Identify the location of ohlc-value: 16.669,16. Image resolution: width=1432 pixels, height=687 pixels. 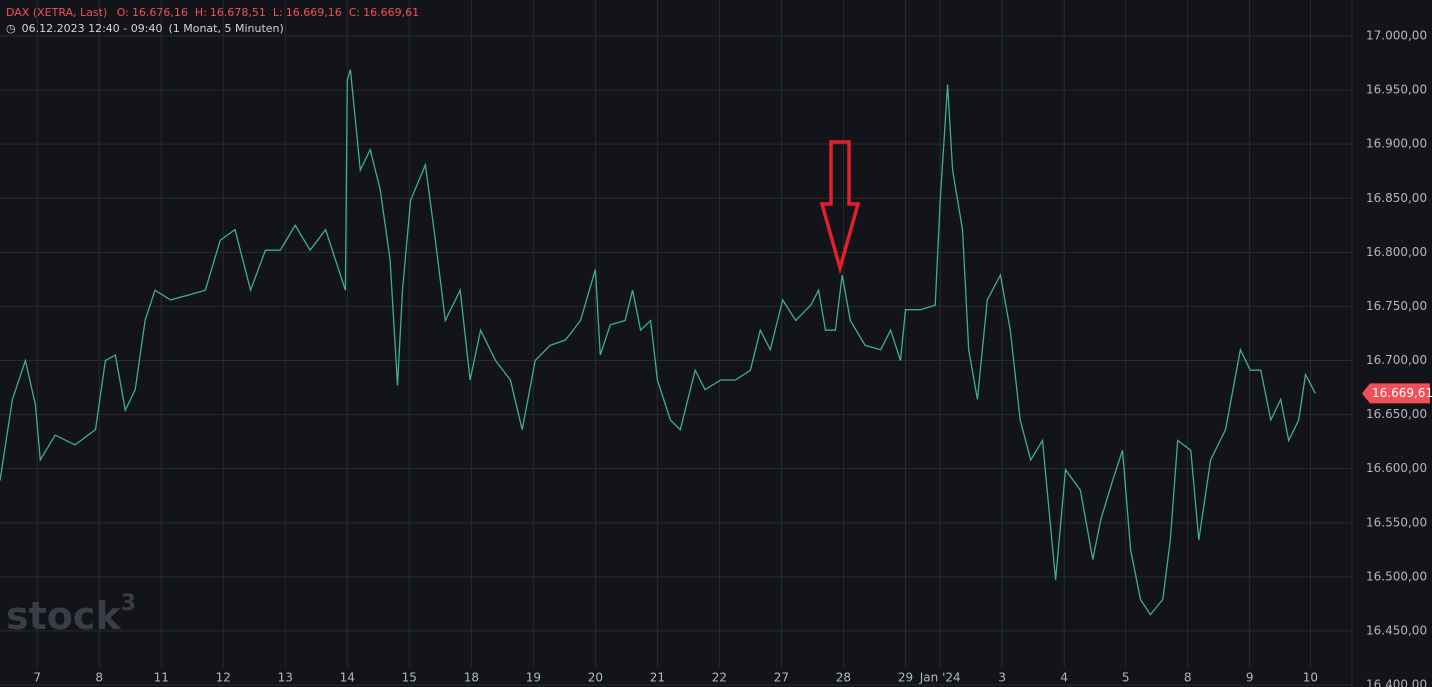
(313, 12).